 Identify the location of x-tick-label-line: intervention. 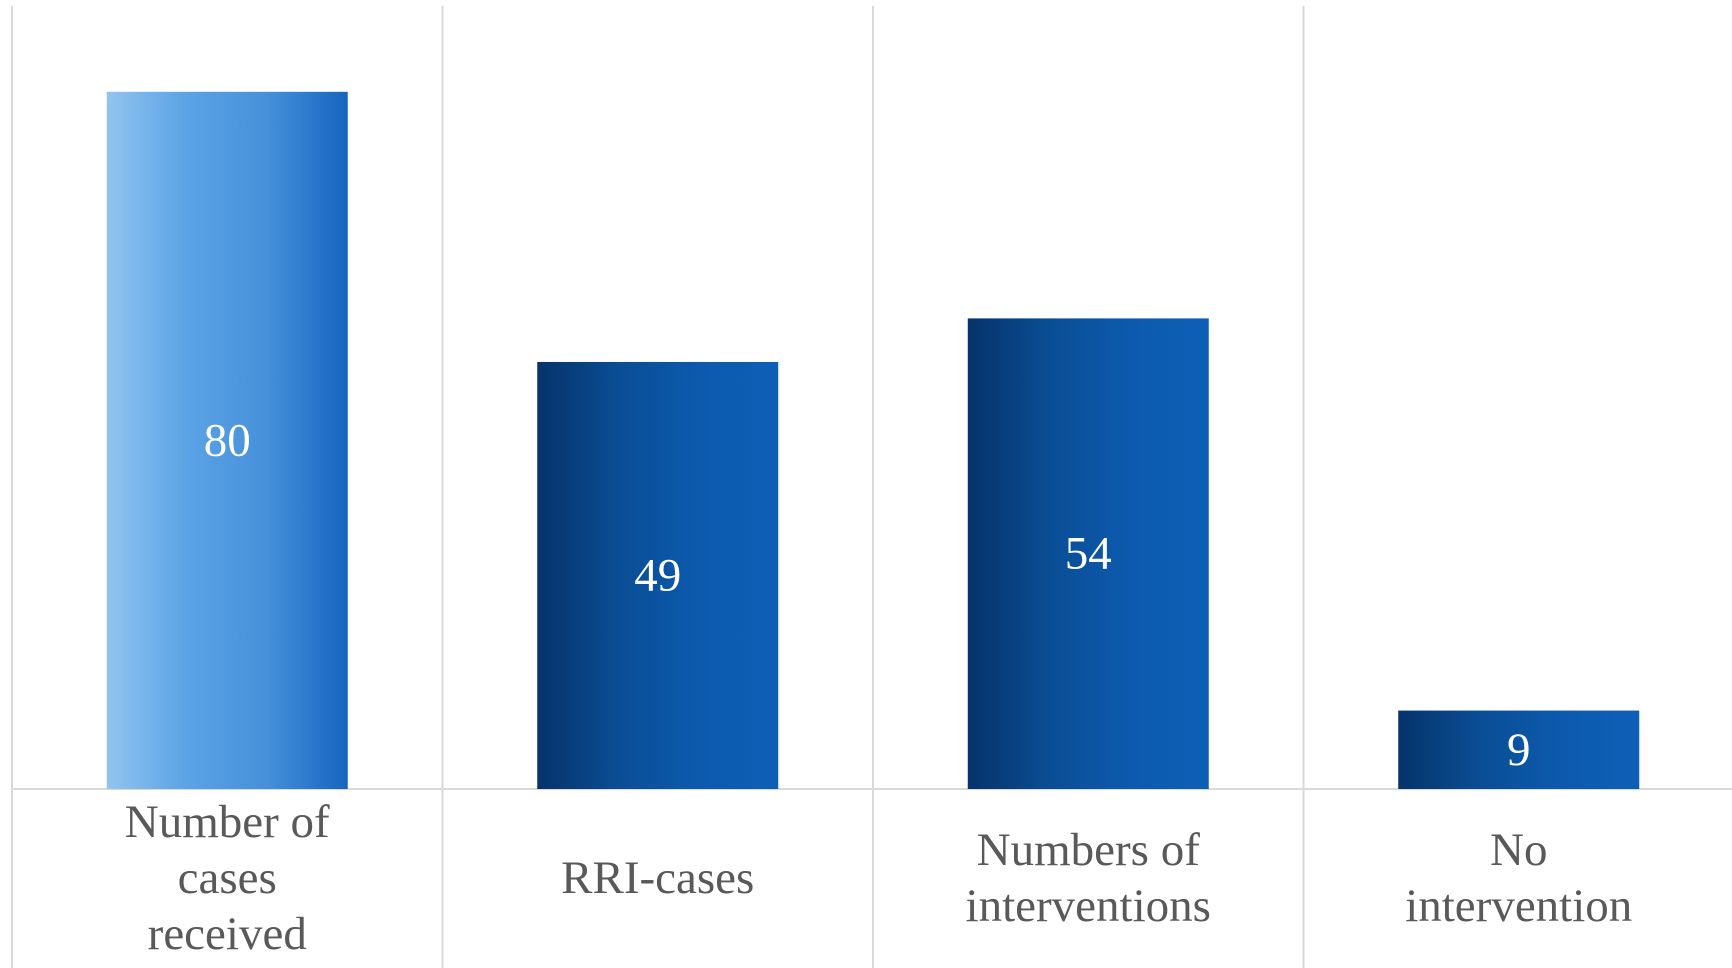
(1518, 906).